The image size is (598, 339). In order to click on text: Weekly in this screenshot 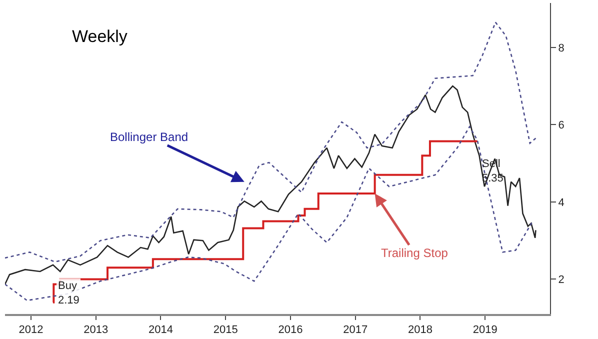, I will do `click(100, 36)`.